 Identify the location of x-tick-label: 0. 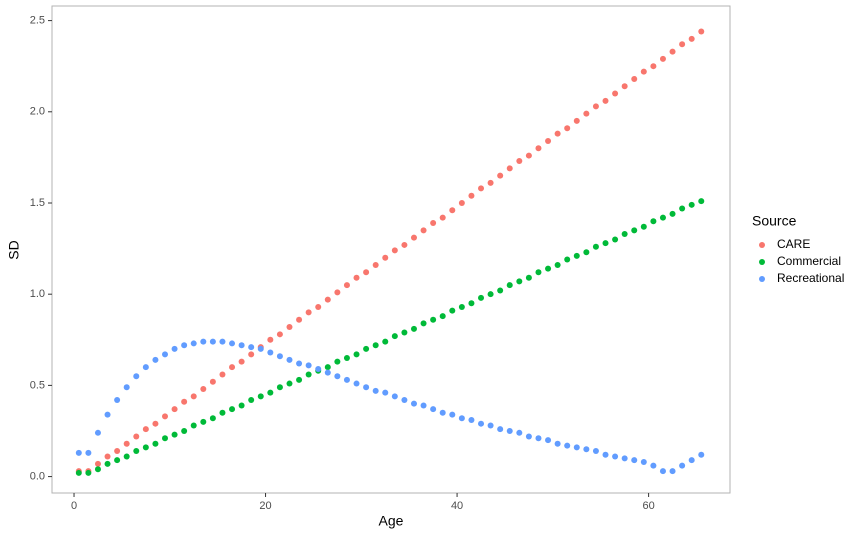
(74, 506).